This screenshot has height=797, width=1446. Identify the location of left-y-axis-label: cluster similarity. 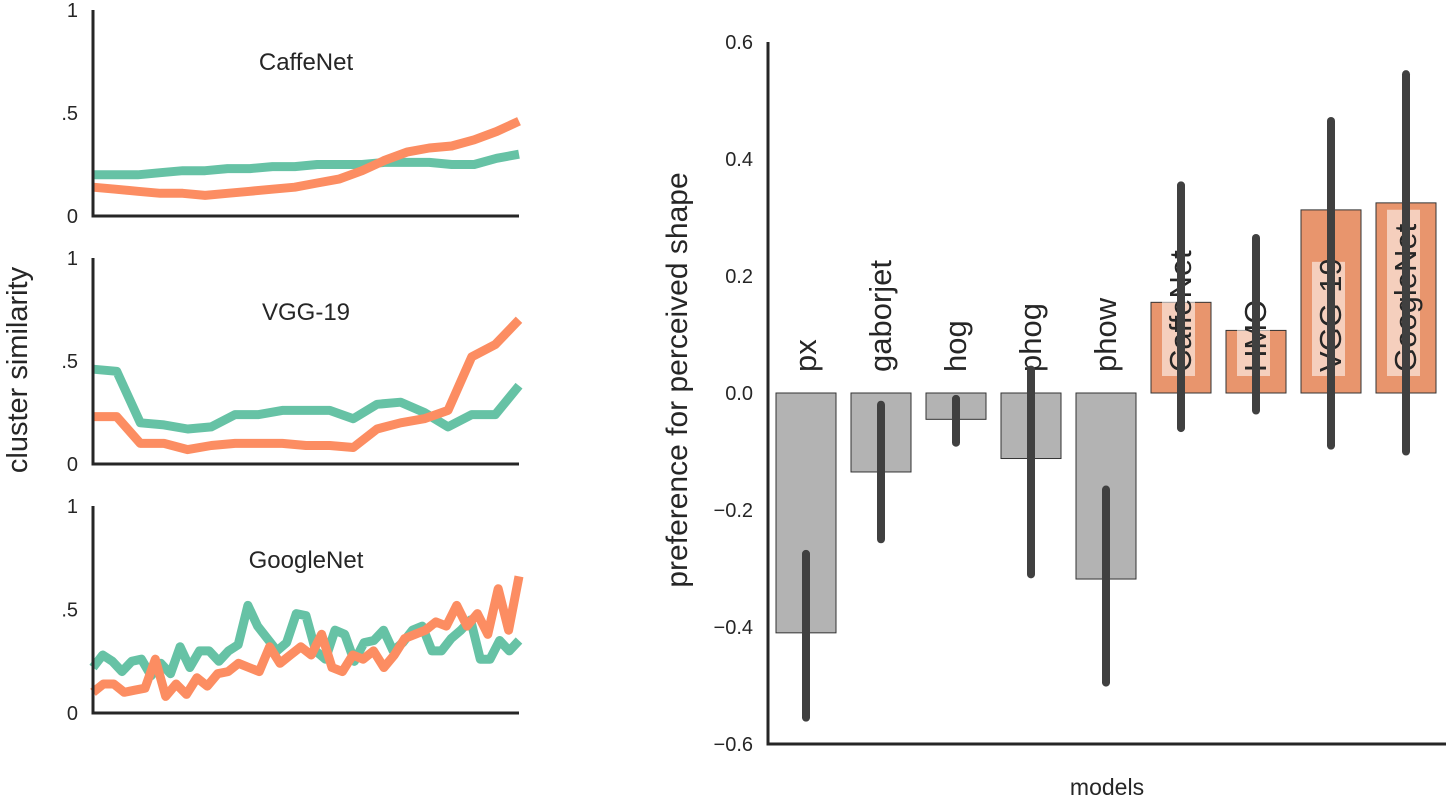
(18, 369).